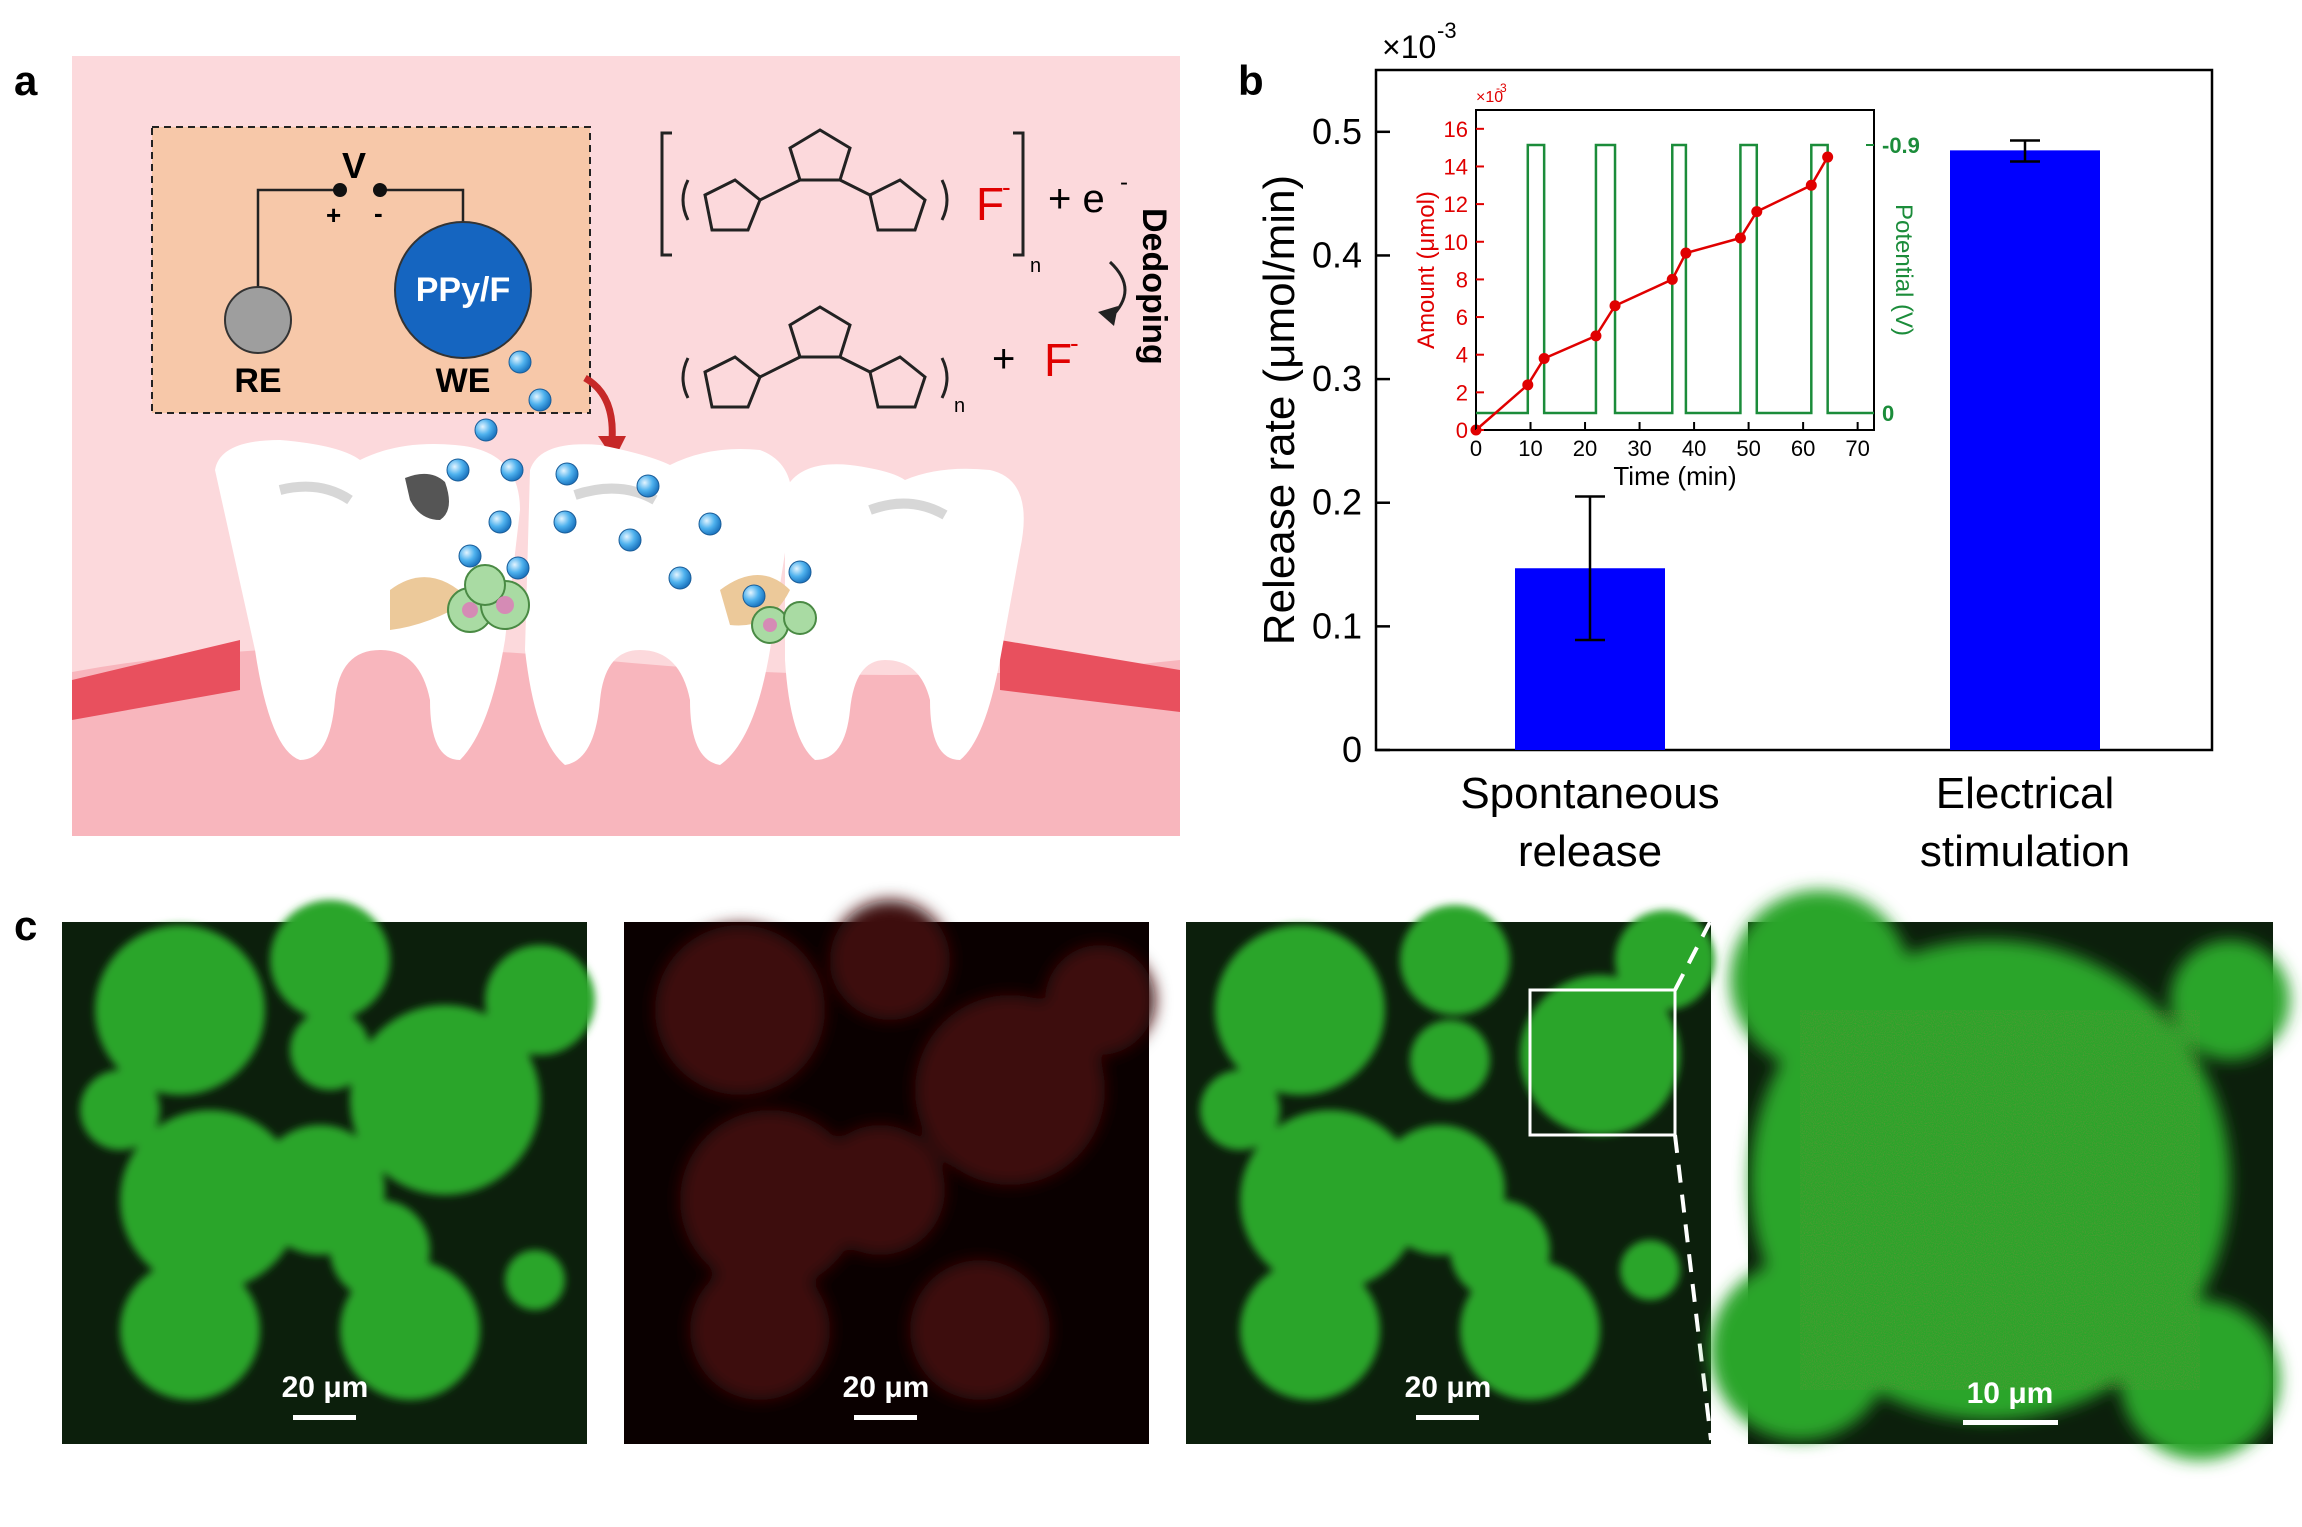 This screenshot has height=1527, width=2302. Describe the element at coordinates (1694, 448) in the screenshot. I see `inset-x-tick-label: 40` at that location.